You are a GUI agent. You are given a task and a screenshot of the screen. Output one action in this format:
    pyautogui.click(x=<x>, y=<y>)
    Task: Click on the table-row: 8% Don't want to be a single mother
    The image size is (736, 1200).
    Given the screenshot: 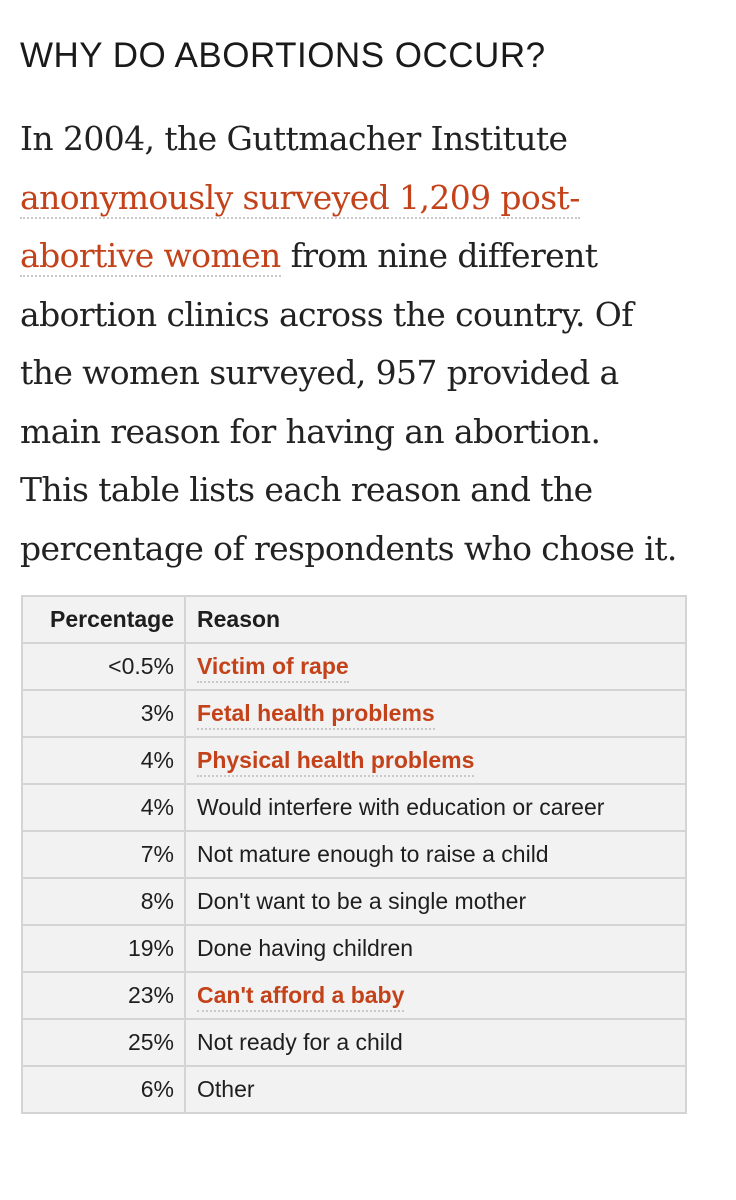 What is the action you would take?
    pyautogui.click(x=354, y=901)
    